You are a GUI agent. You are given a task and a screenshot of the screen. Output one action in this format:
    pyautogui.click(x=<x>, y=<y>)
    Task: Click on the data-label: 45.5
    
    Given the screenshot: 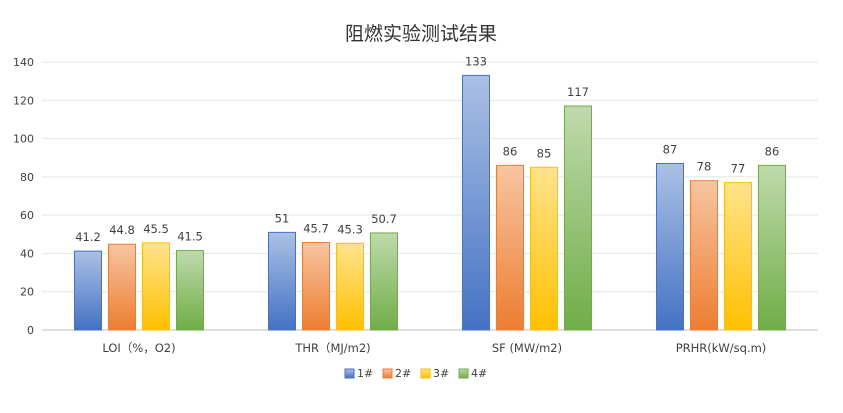 What is the action you would take?
    pyautogui.click(x=156, y=229)
    